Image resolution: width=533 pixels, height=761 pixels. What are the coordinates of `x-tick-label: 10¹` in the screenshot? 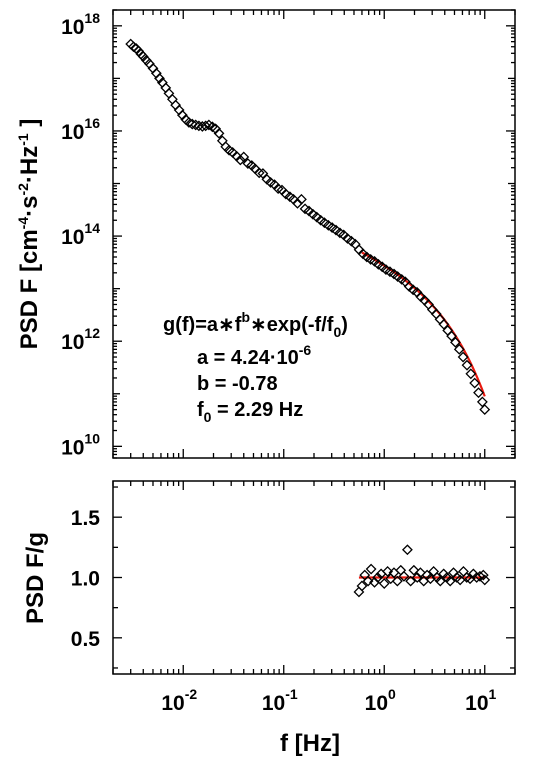 It's located at (480, 700).